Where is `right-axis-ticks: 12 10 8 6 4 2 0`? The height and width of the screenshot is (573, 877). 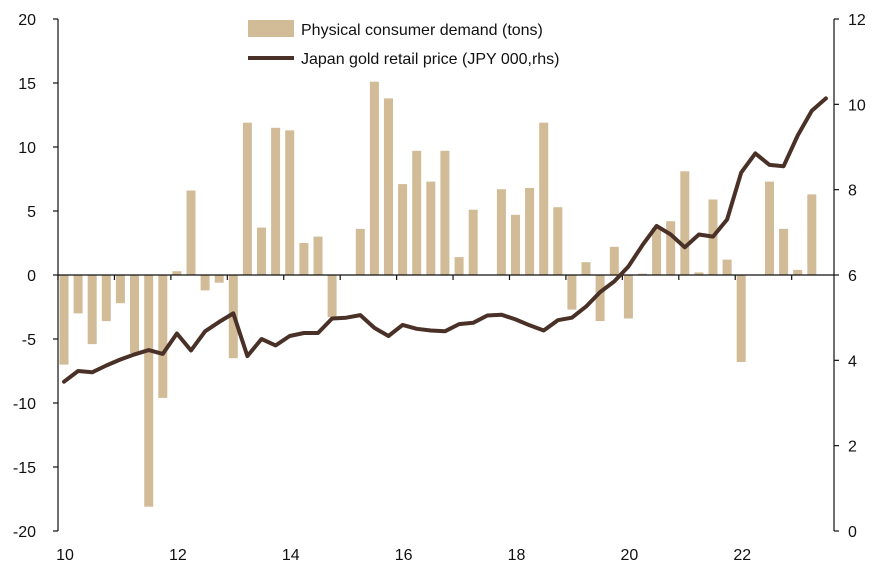 right-axis-ticks: 12 10 8 6 4 2 0 is located at coordinates (850, 276).